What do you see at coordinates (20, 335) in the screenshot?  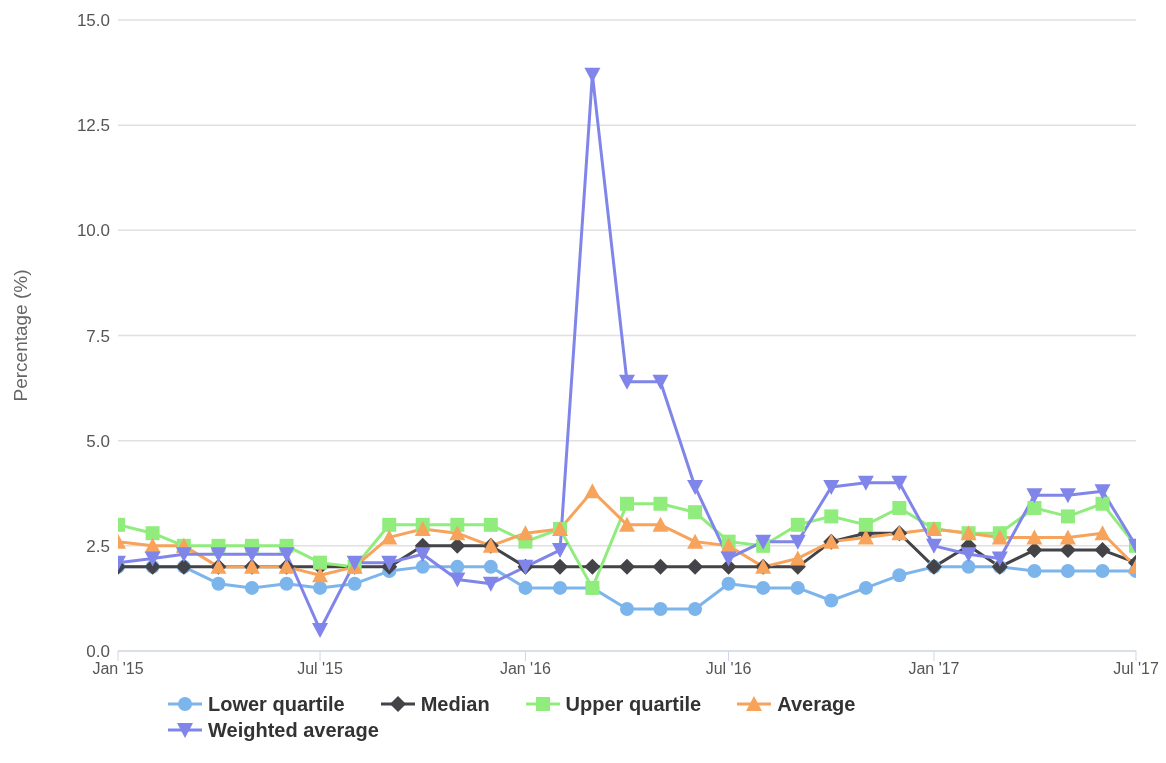 I see `y-axis-title: Percentage (%)` at bounding box center [20, 335].